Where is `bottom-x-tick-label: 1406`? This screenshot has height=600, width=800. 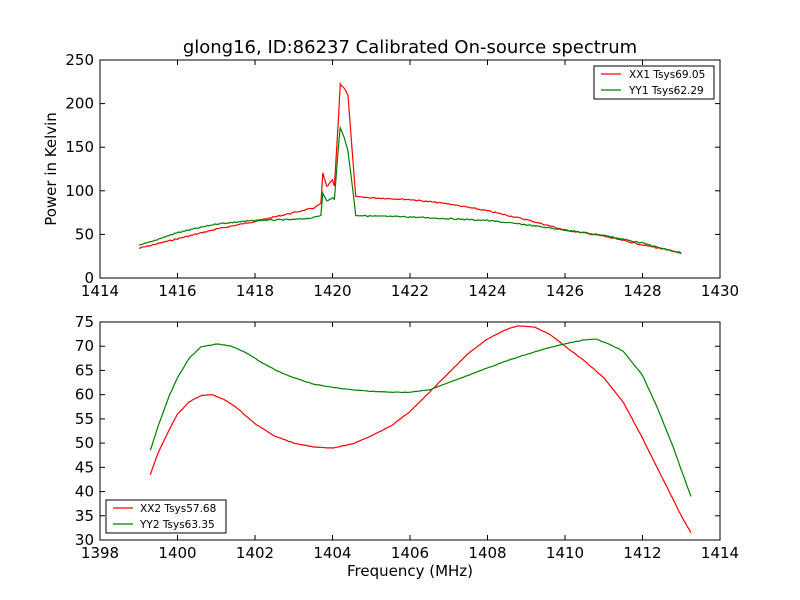
bottom-x-tick-label: 1406 is located at coordinates (410, 553).